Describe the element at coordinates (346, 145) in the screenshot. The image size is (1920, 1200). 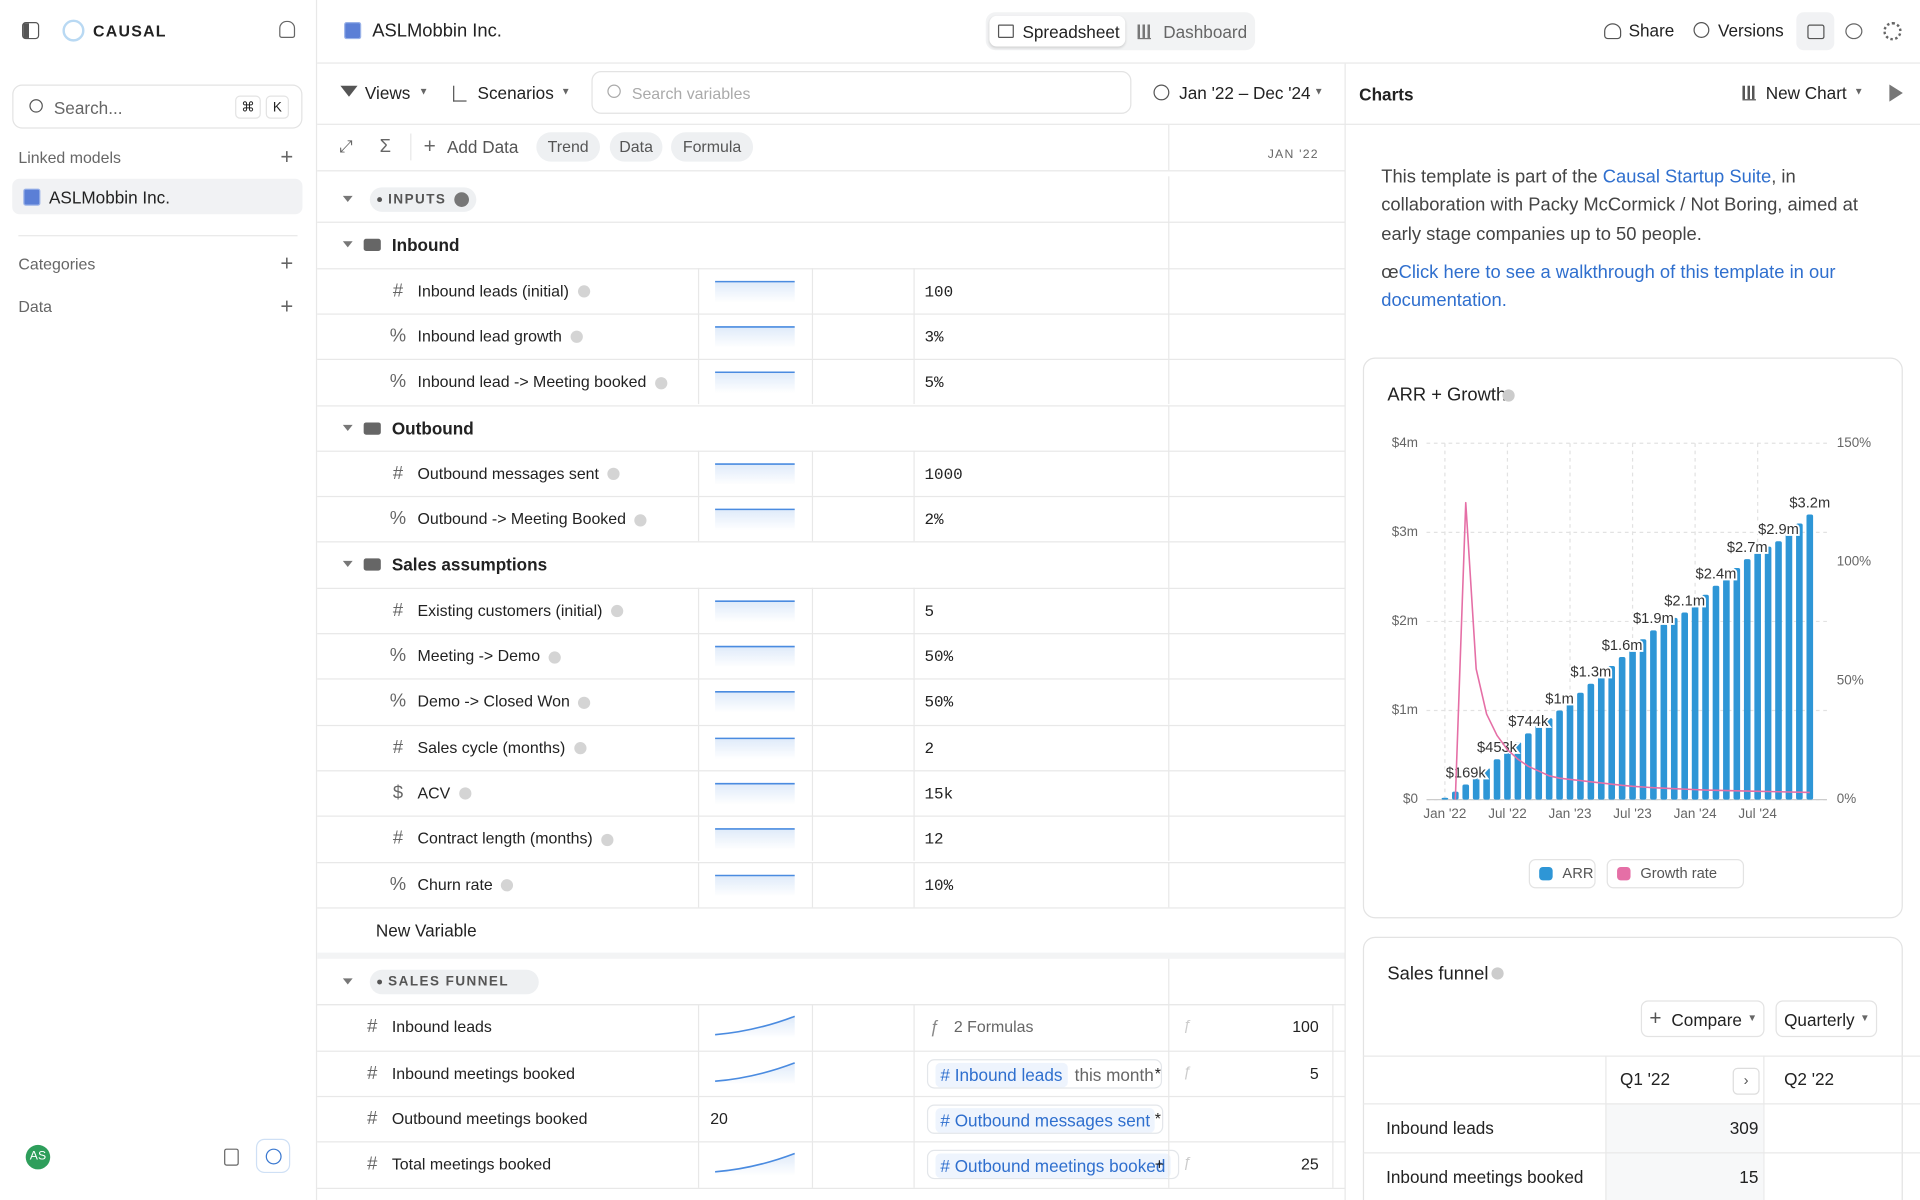
I see `expand-icon: ⤢` at that location.